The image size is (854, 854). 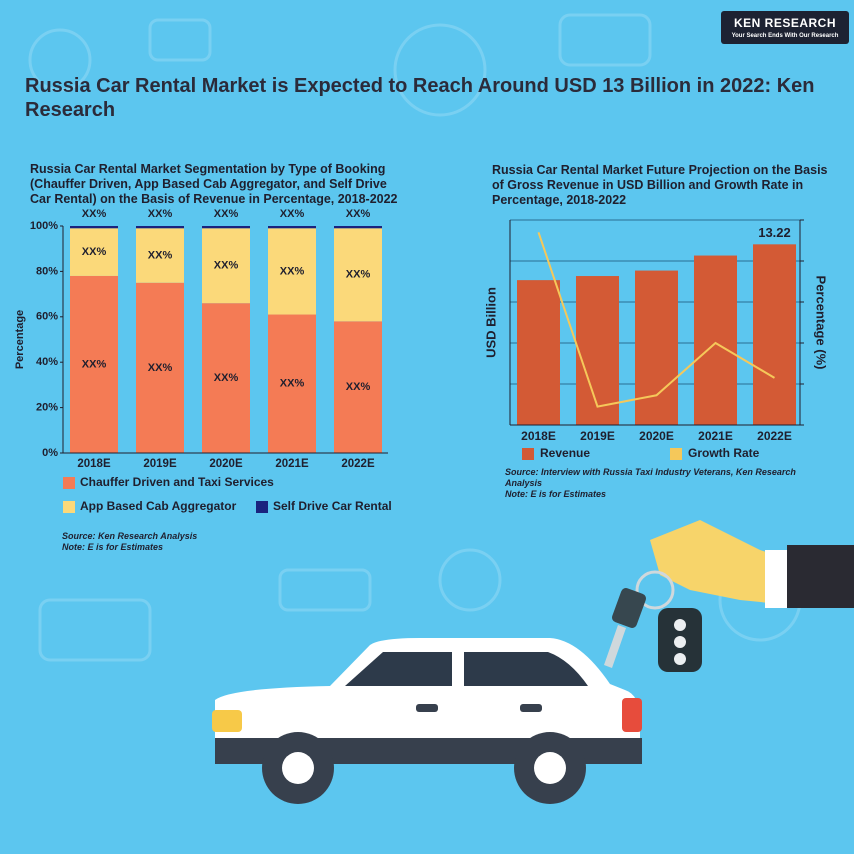 I want to click on y-tick-label: 40%, so click(x=47, y=362).